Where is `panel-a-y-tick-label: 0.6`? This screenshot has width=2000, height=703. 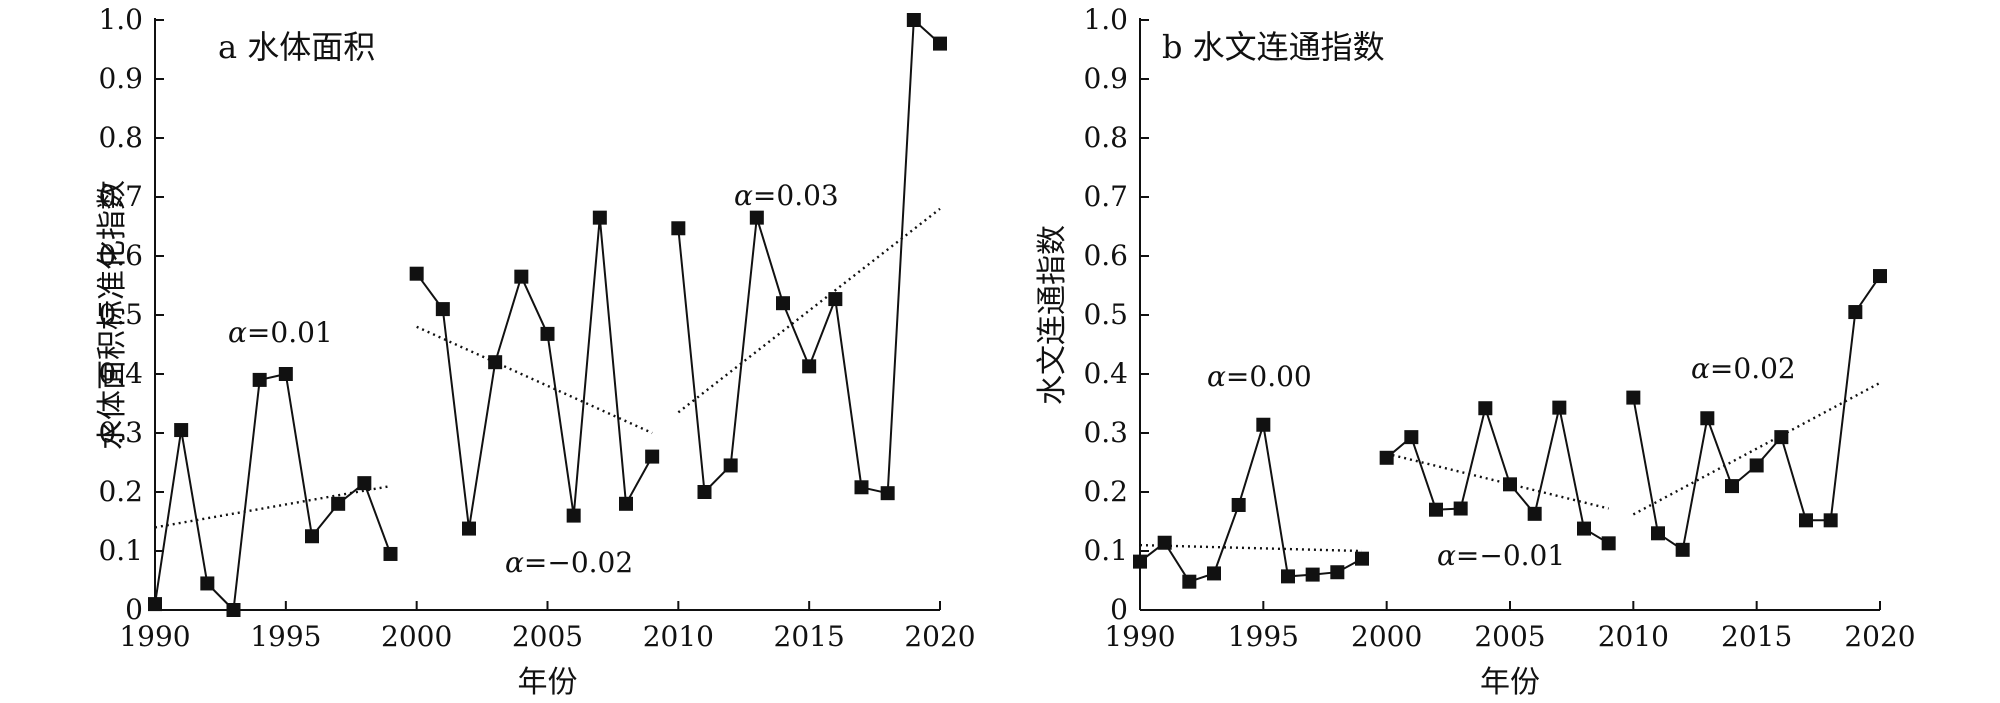 panel-a-y-tick-label: 0.6 is located at coordinates (120, 255).